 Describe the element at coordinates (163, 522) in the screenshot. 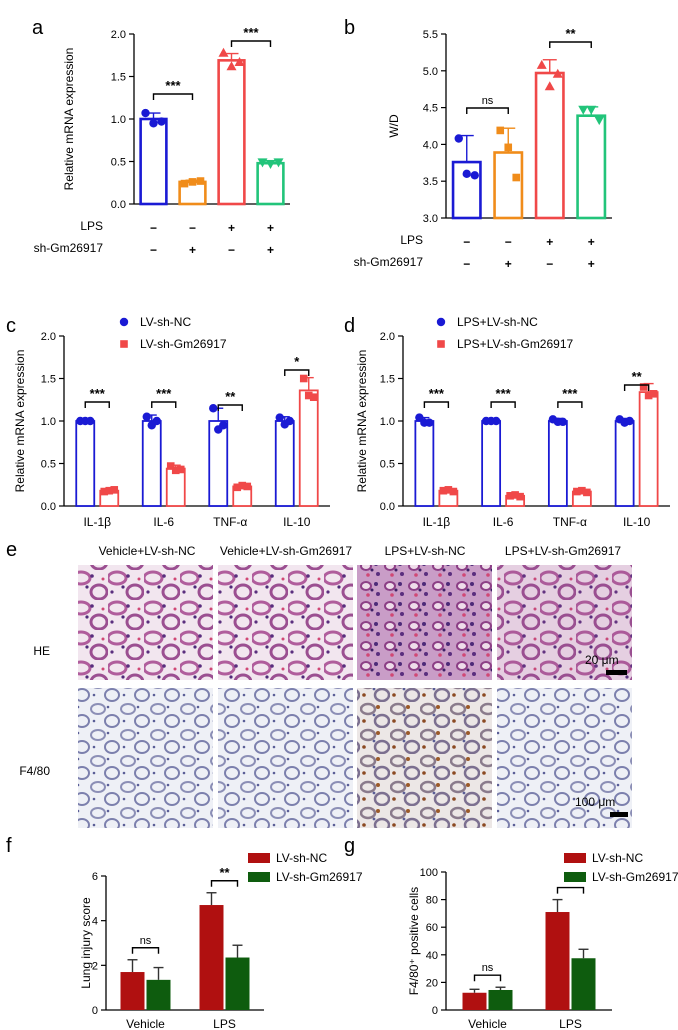

I see `x-tick-label: IL-6` at that location.